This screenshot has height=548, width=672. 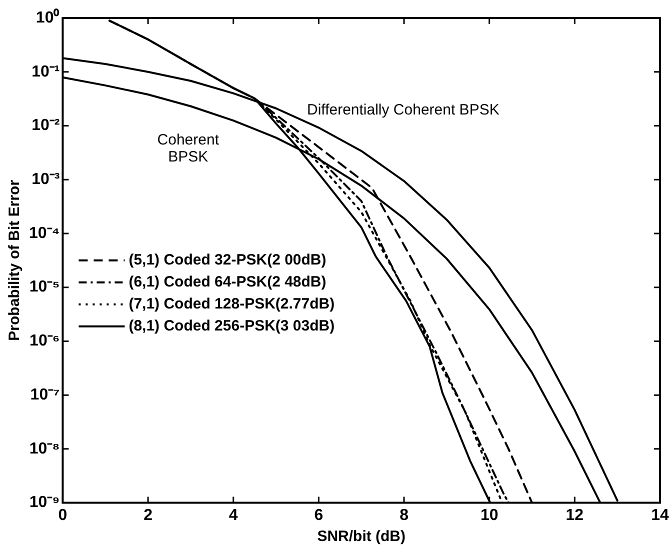 I want to click on x-tick-label: 6, so click(x=319, y=515).